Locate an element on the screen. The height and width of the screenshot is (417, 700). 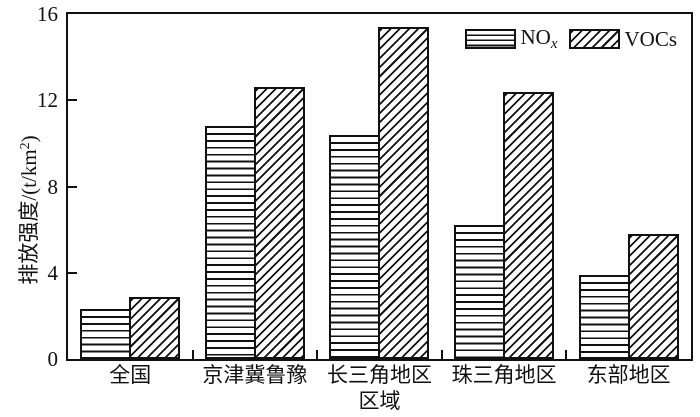
y-tick-label-16: 16 is located at coordinates (47, 14).